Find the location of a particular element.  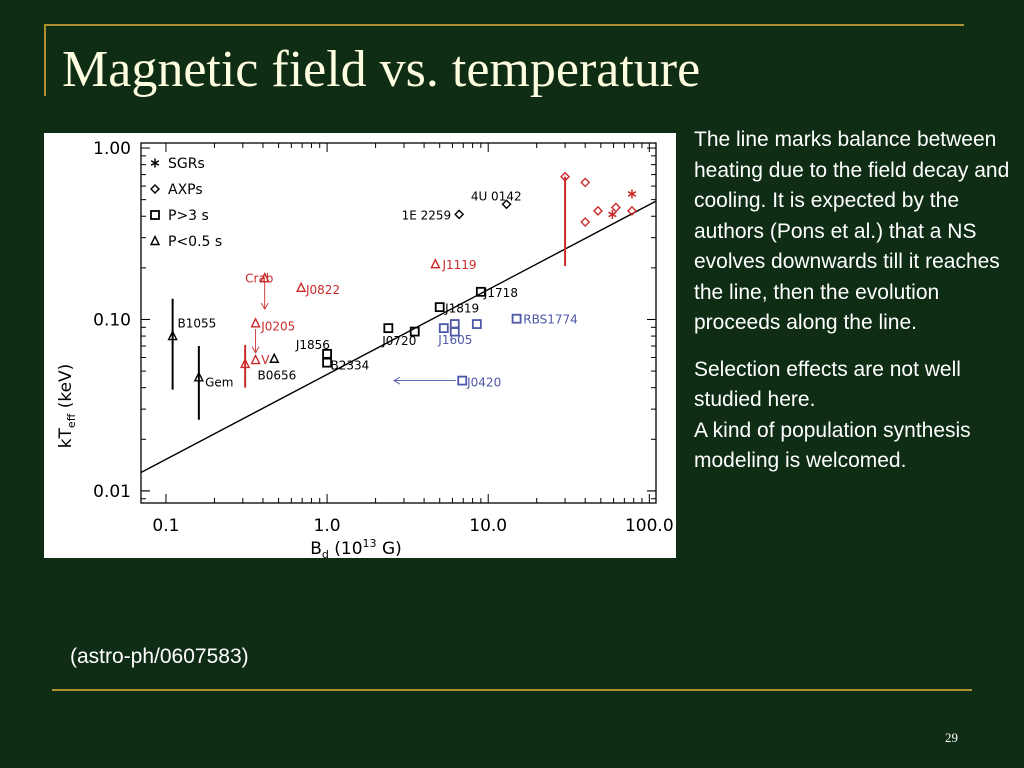

x-tick-label: 100.0 is located at coordinates (649, 526).